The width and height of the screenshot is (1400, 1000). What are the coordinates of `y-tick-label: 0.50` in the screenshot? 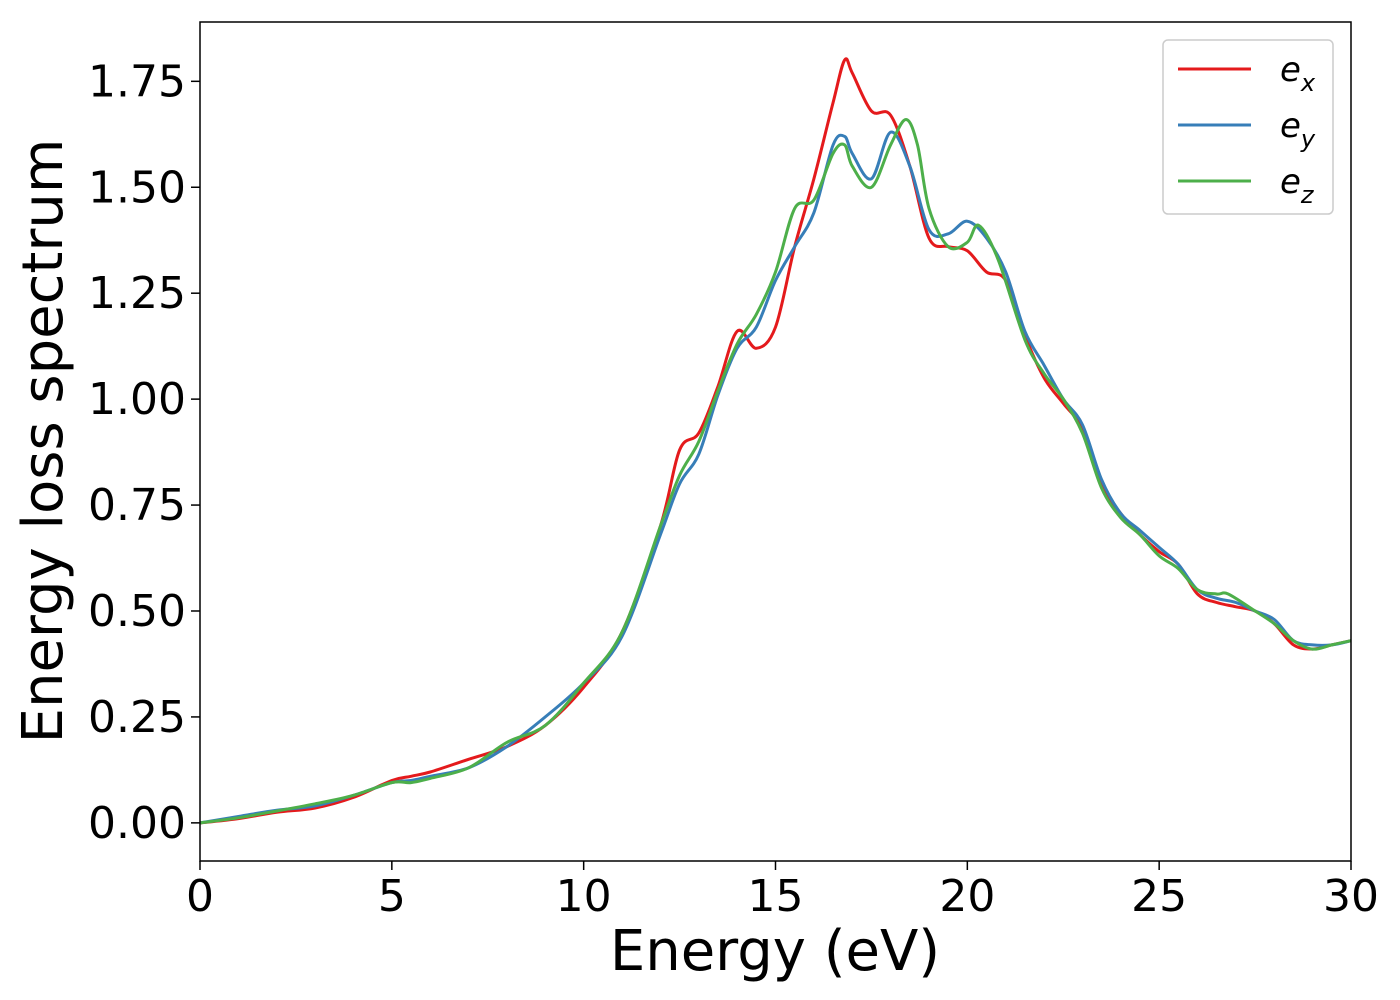 It's located at (137, 611).